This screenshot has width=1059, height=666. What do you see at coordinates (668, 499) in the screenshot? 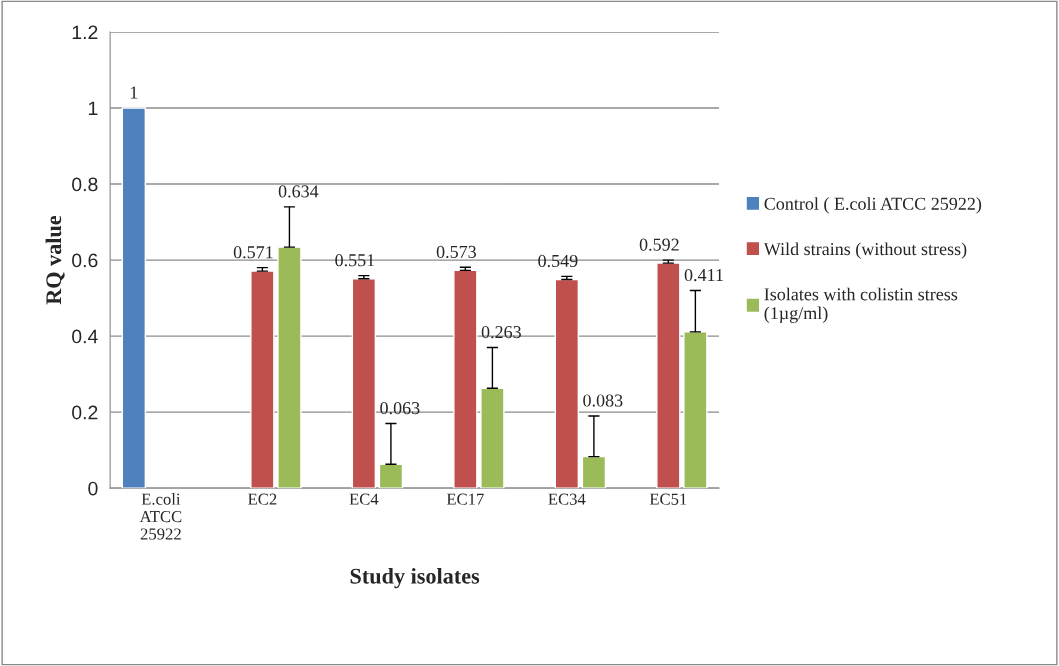
I see `x-tick-label: EC51` at bounding box center [668, 499].